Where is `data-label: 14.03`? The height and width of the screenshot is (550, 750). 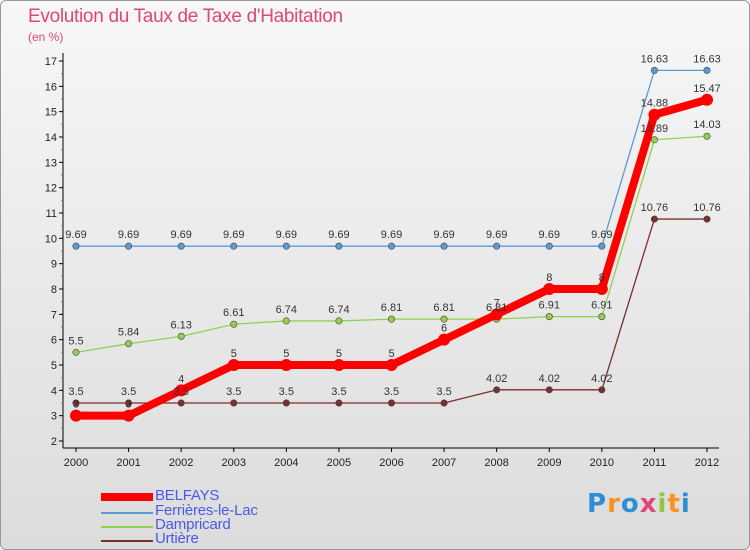
data-label: 14.03 is located at coordinates (707, 125).